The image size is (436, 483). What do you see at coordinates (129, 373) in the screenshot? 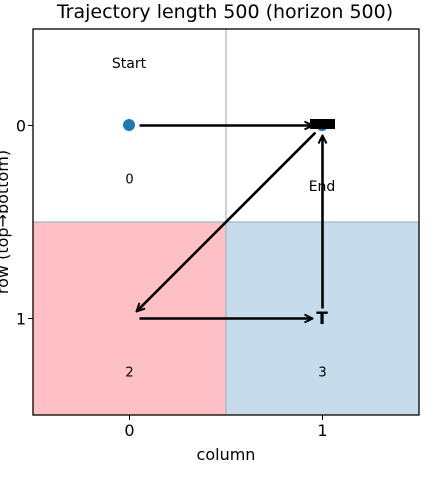
I see `cell-index-label: 2` at bounding box center [129, 373].